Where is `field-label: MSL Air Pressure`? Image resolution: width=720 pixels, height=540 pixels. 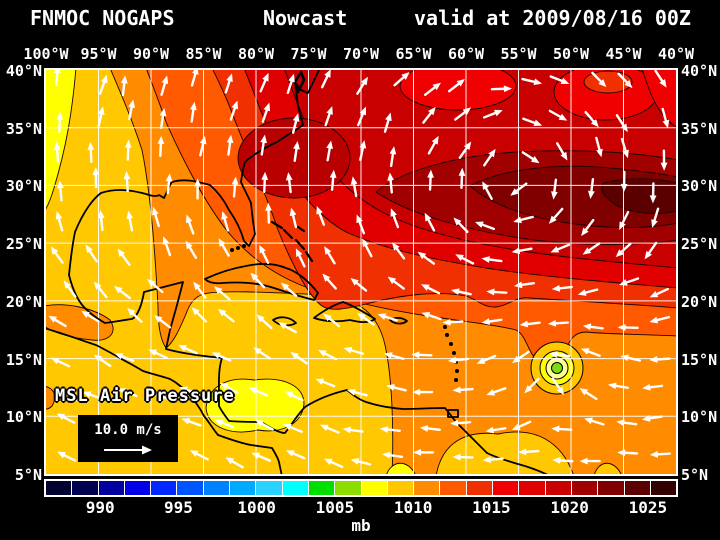 field-label: MSL Air Pressure is located at coordinates (145, 396).